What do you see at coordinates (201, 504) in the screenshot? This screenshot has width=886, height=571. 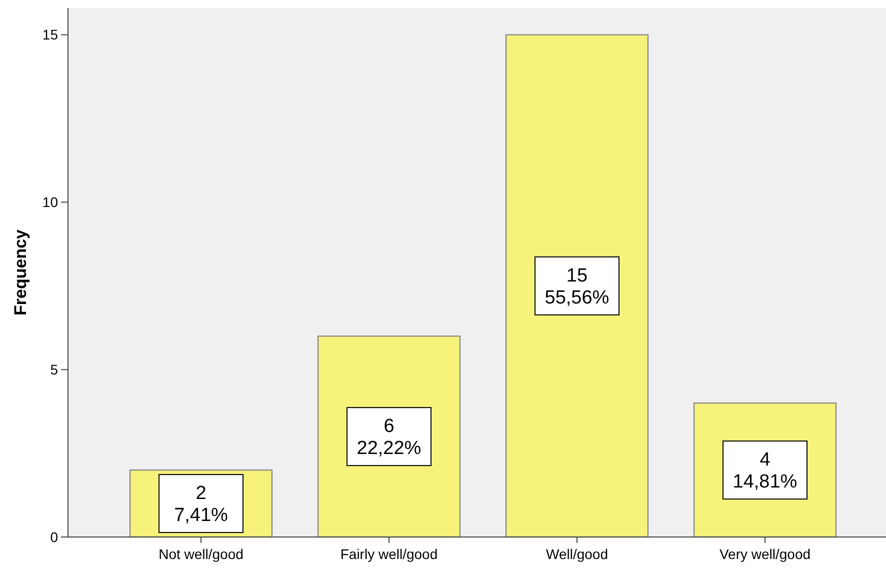 I see `data-label: 2 7,41%` at bounding box center [201, 504].